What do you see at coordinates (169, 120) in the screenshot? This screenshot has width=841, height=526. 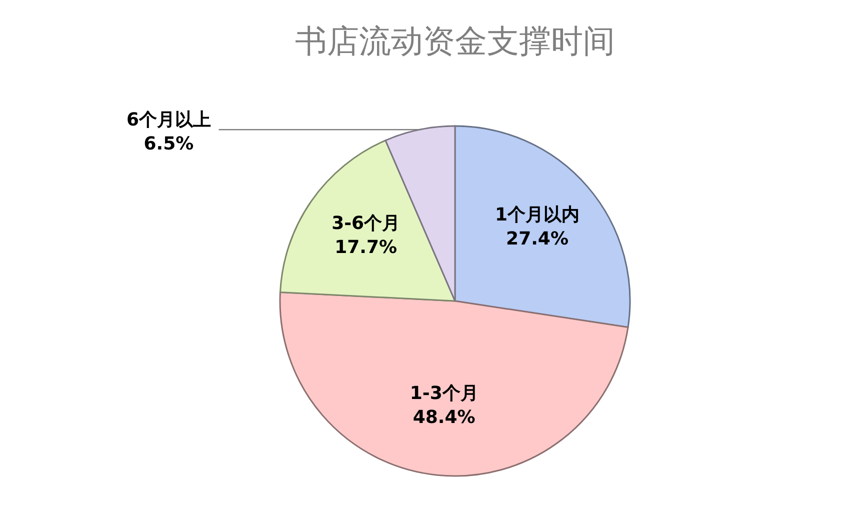 I see `slice-label: 6个月以上` at bounding box center [169, 120].